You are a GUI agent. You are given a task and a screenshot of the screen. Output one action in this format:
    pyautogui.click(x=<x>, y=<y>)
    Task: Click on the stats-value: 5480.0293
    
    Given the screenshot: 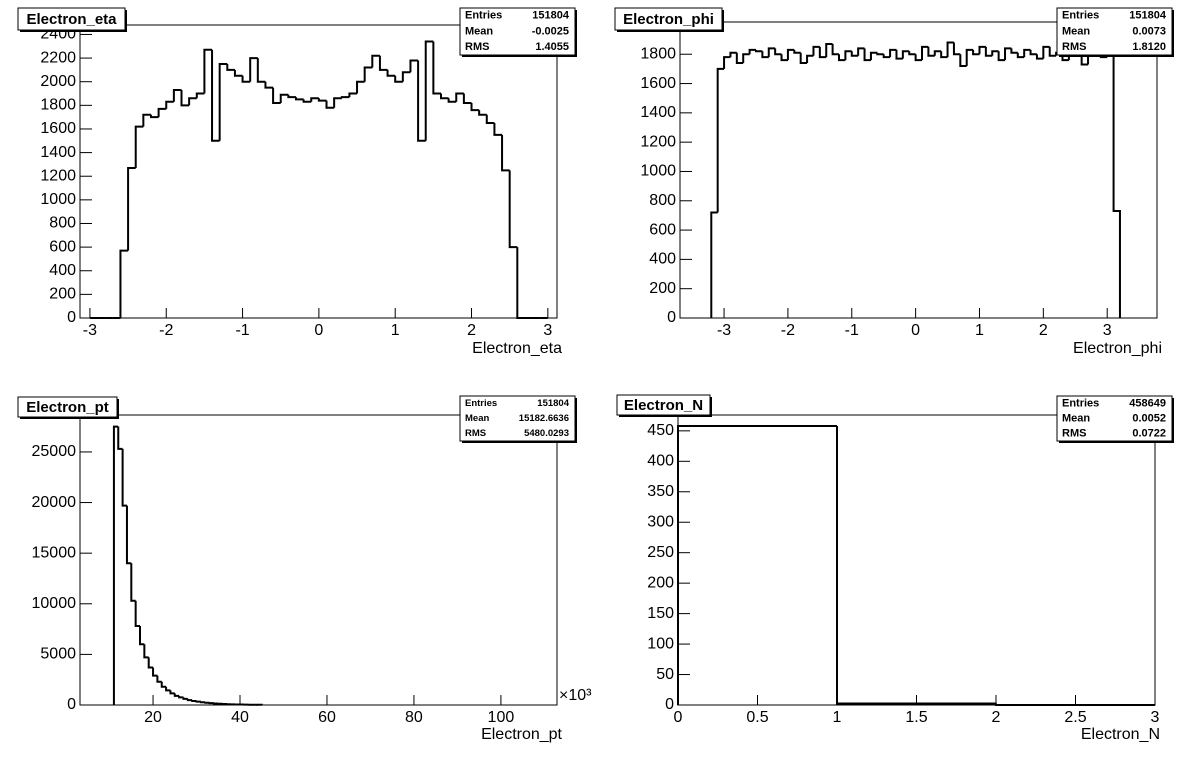 What is the action you would take?
    pyautogui.click(x=546, y=433)
    